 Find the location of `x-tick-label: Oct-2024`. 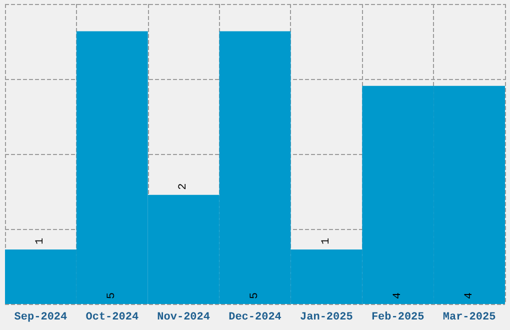

x-tick-label: Oct-2024 is located at coordinates (112, 318).